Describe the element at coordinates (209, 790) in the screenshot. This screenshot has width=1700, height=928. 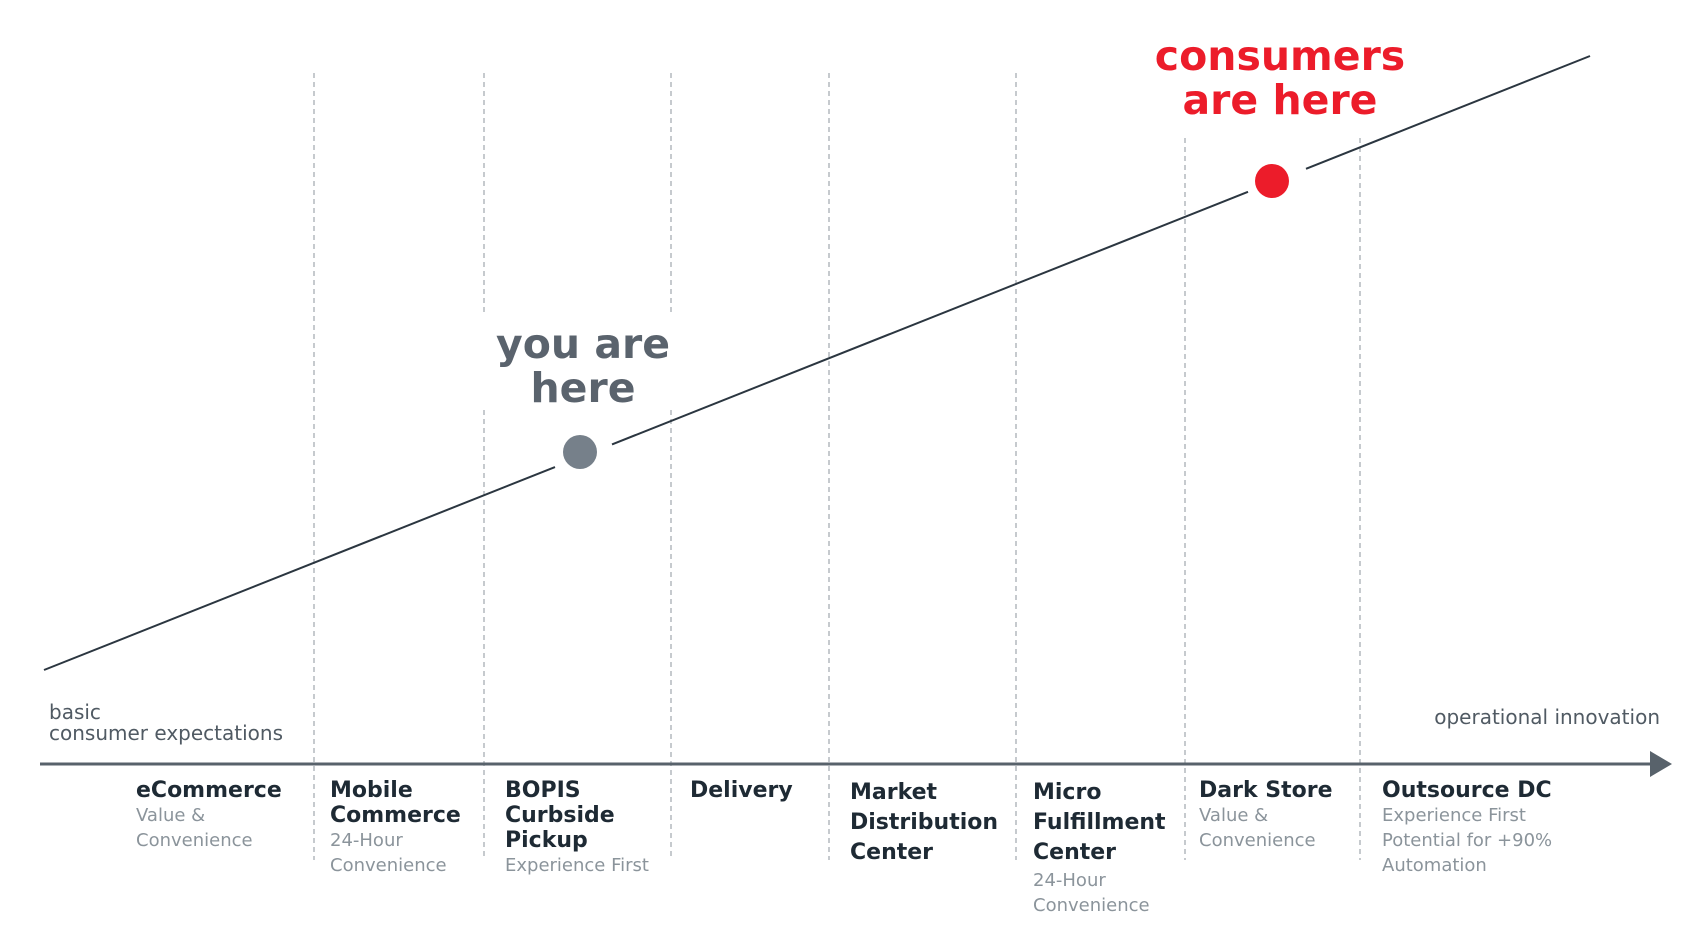
I see `stage-title-line: eCommerce` at that location.